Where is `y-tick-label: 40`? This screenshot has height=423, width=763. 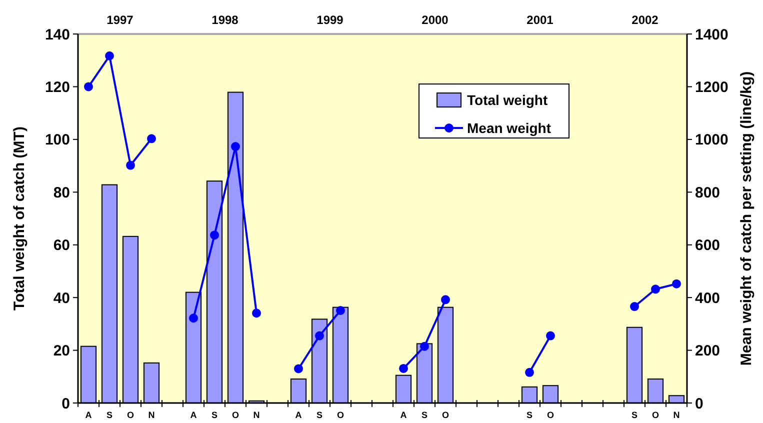
y-tick-label: 40 is located at coordinates (61, 298).